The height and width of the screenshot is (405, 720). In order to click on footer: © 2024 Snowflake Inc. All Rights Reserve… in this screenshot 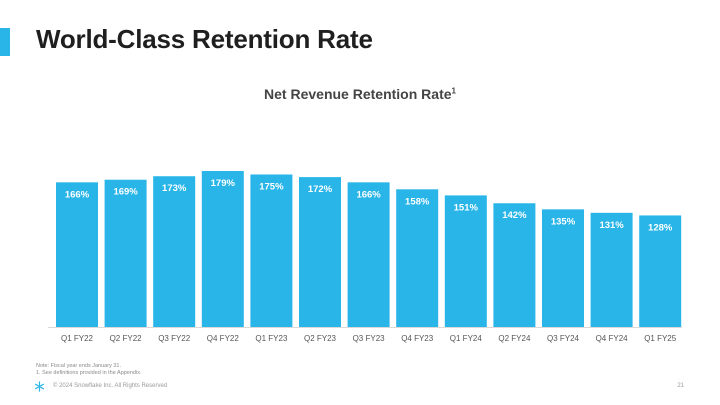, I will do `click(100, 386)`.